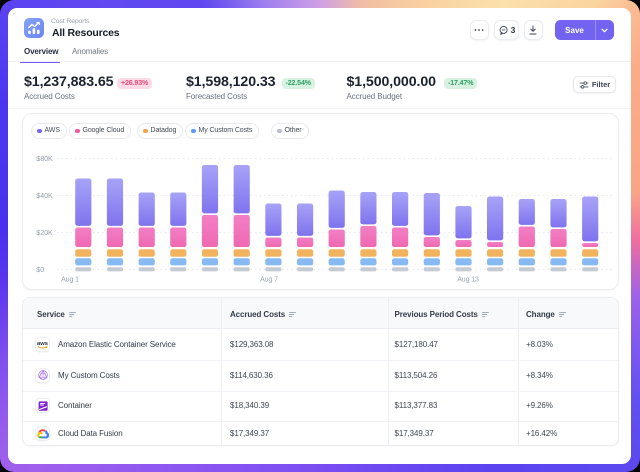  Describe the element at coordinates (269, 279) in the screenshot. I see `svg-text: Aug 7` at that location.